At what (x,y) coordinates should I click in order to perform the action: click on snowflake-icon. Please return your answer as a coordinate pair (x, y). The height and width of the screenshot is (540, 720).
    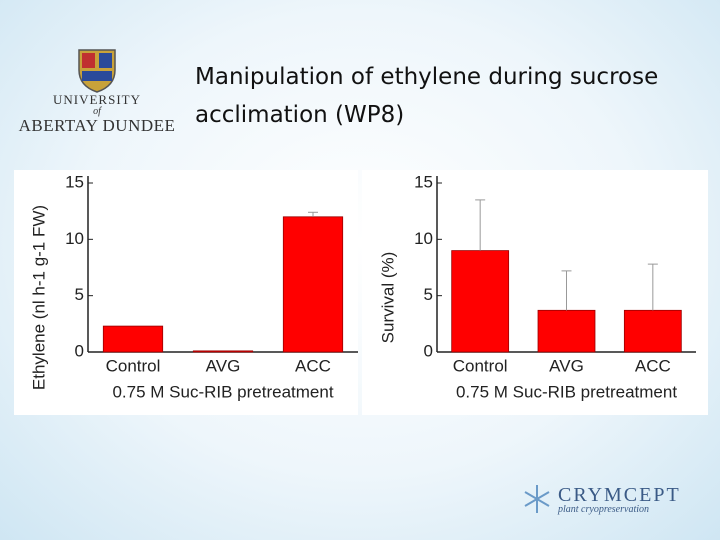
    Looking at the image, I should click on (537, 499).